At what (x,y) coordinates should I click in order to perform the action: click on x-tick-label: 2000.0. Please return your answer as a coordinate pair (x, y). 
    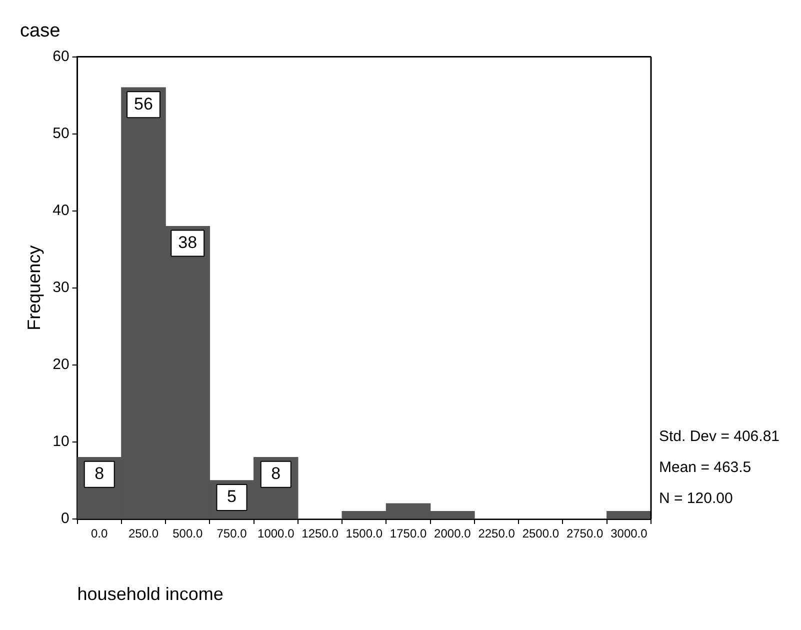
    Looking at the image, I should click on (453, 533).